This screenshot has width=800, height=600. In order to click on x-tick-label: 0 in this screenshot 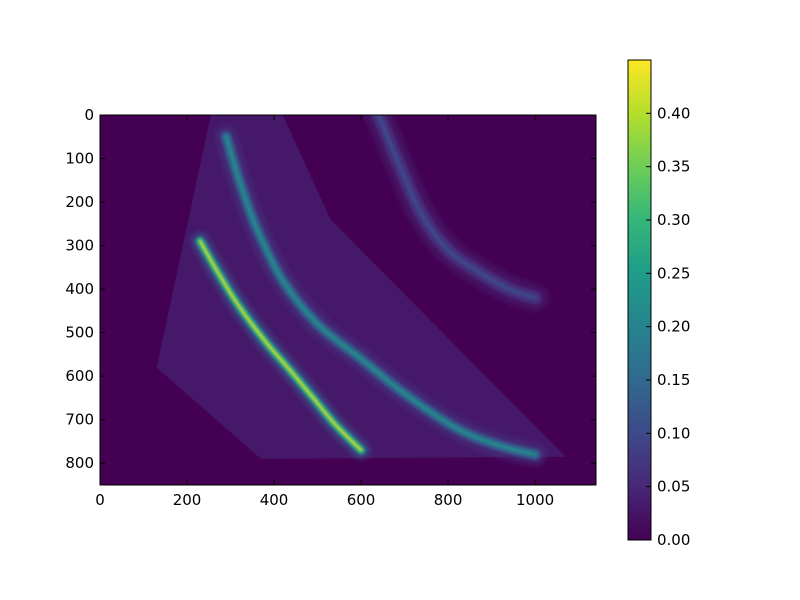, I will do `click(100, 500)`.